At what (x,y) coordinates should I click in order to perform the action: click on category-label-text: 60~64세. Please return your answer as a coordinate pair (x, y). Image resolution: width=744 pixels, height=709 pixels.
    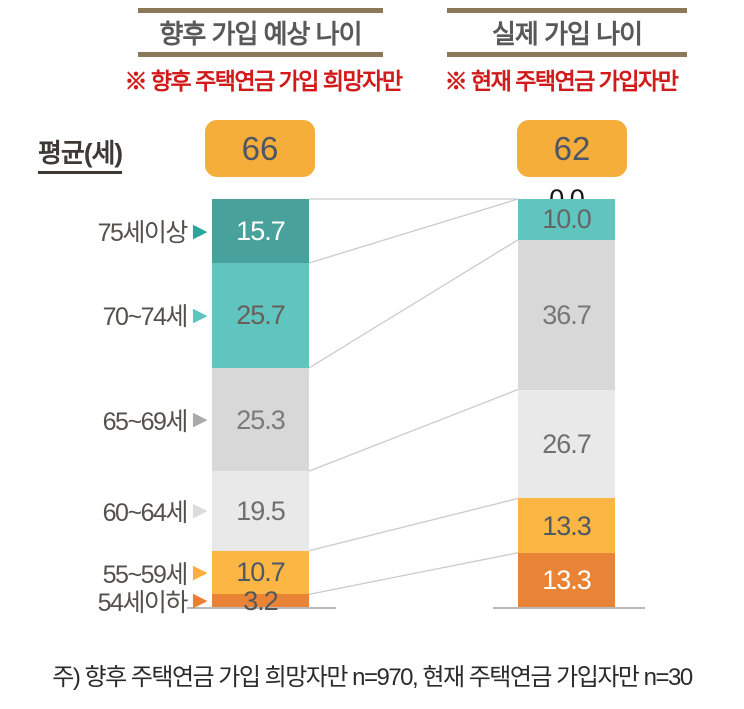
    Looking at the image, I should click on (145, 512).